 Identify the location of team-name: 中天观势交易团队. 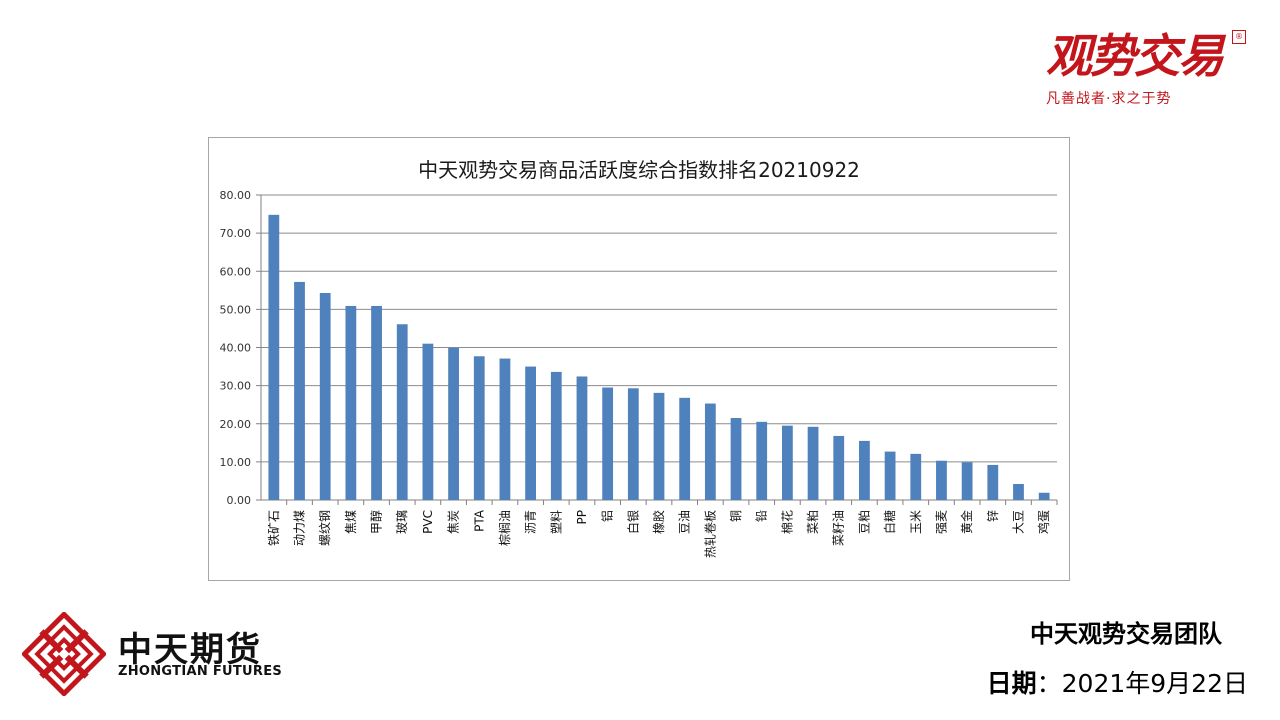
(1126, 634).